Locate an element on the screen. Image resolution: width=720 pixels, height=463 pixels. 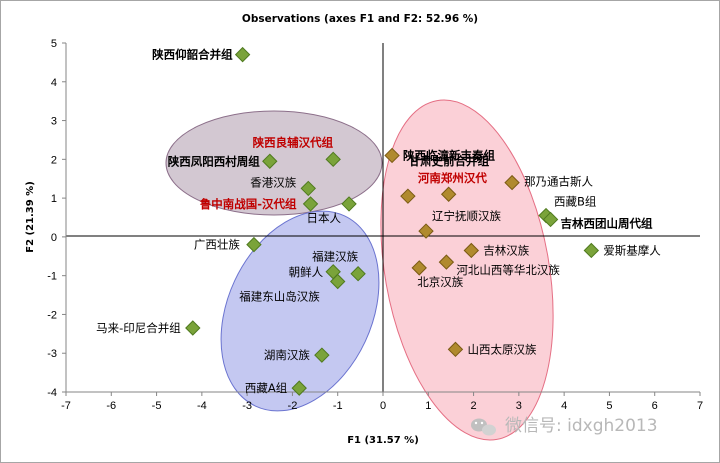
blue-cluster-ellipse is located at coordinates (300, 311).